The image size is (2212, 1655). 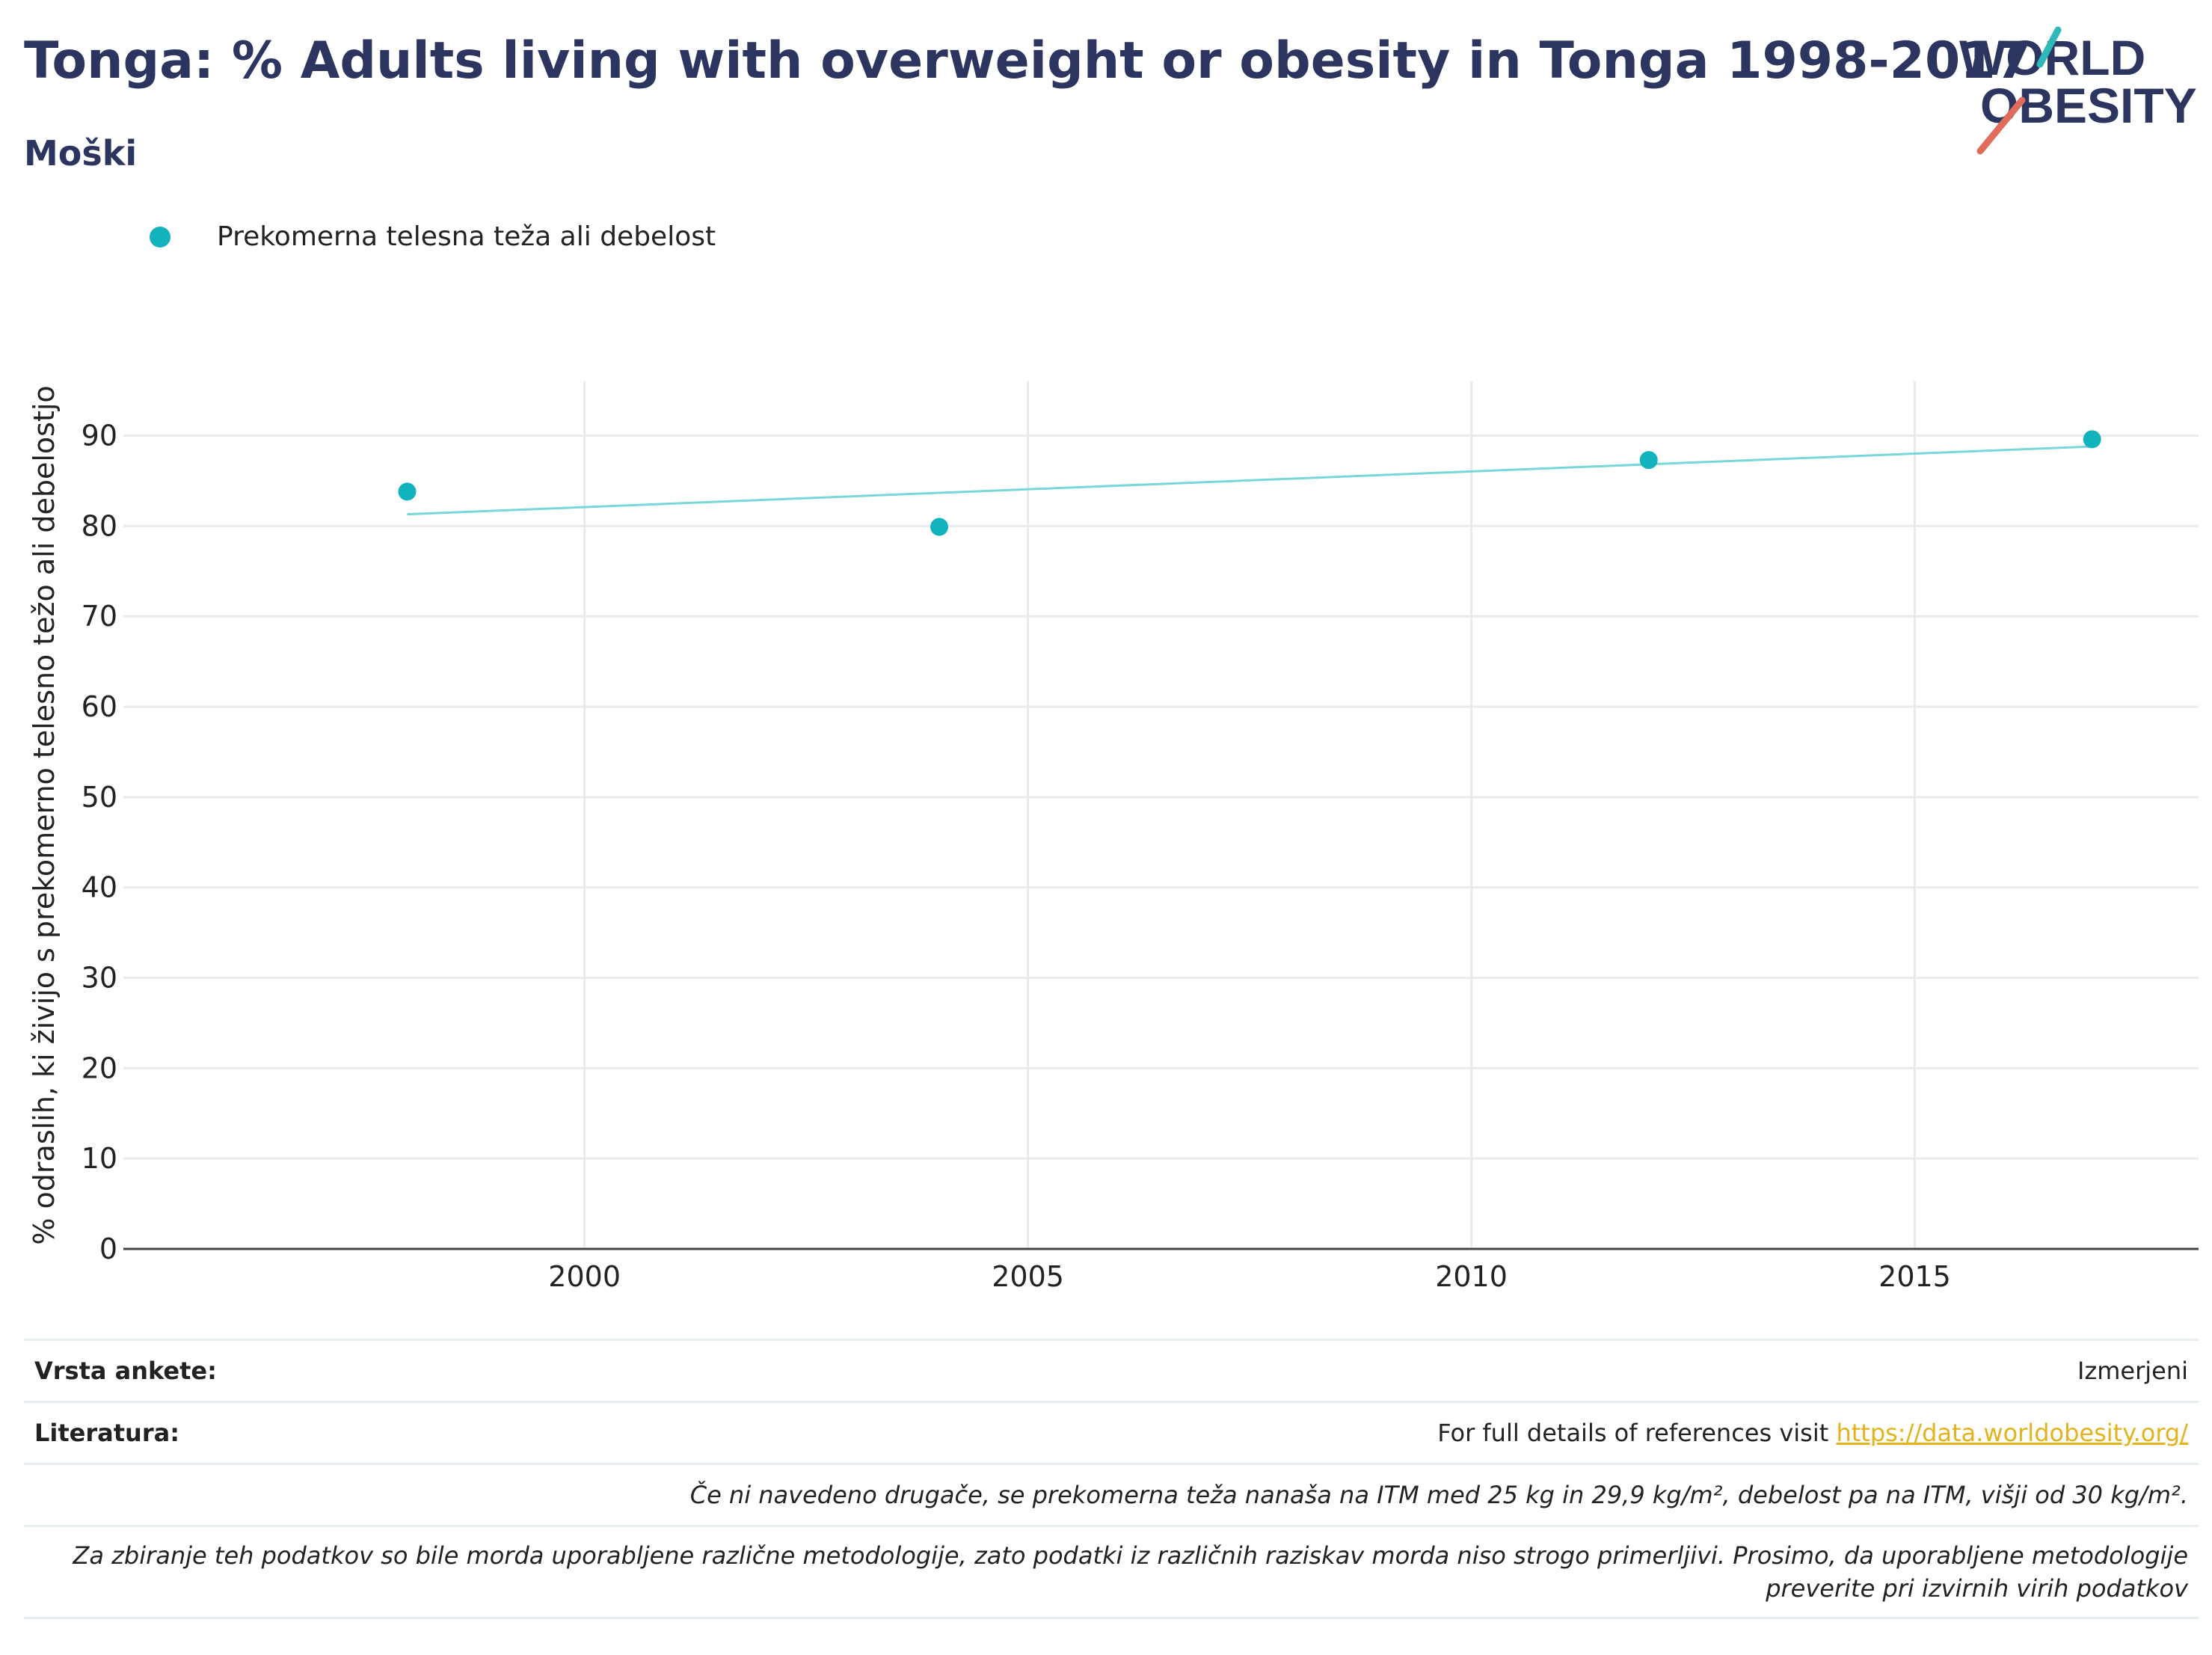 What do you see at coordinates (99, 1158) in the screenshot?
I see `y-tick-label: 10` at bounding box center [99, 1158].